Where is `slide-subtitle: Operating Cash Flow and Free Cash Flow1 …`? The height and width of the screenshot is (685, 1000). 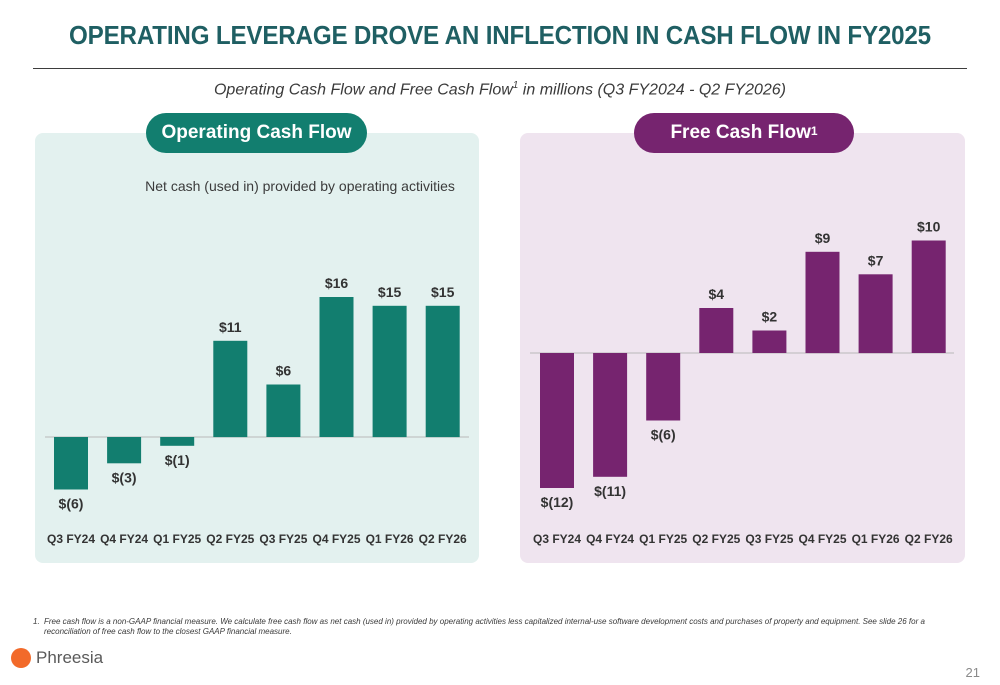 slide-subtitle: Operating Cash Flow and Free Cash Flow1 … is located at coordinates (500, 89).